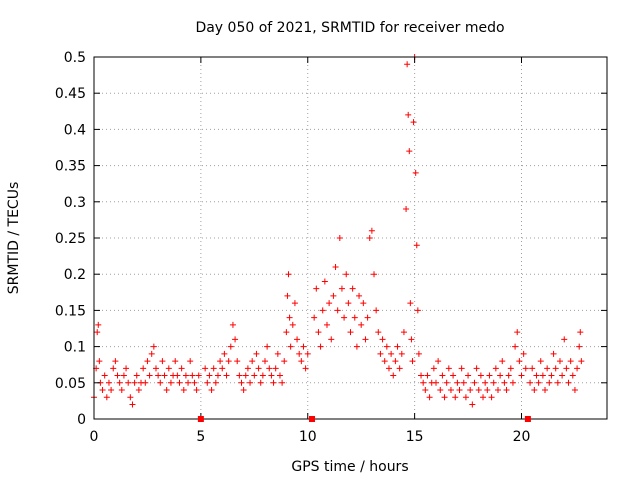  I want to click on x-tick-label: 5, so click(200, 437).